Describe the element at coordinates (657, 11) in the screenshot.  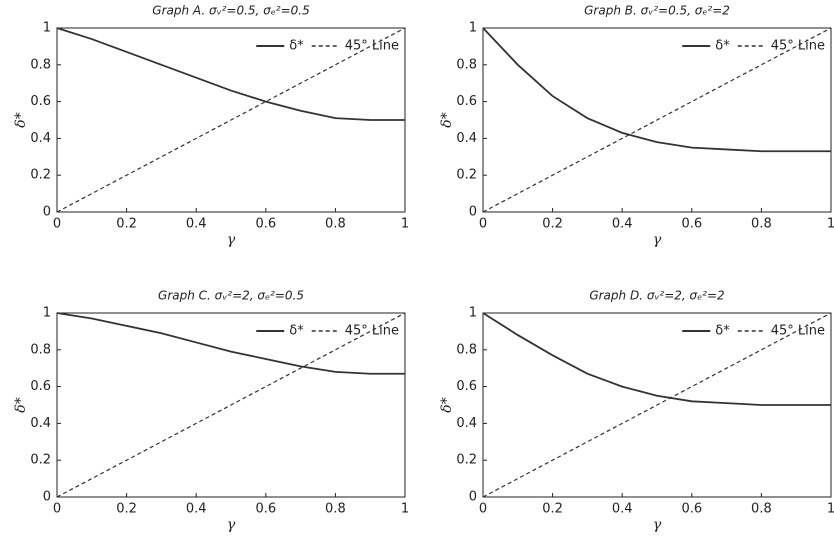
I see `title: Graph B. σᵥ²=0.5, σₑ²=2` at that location.